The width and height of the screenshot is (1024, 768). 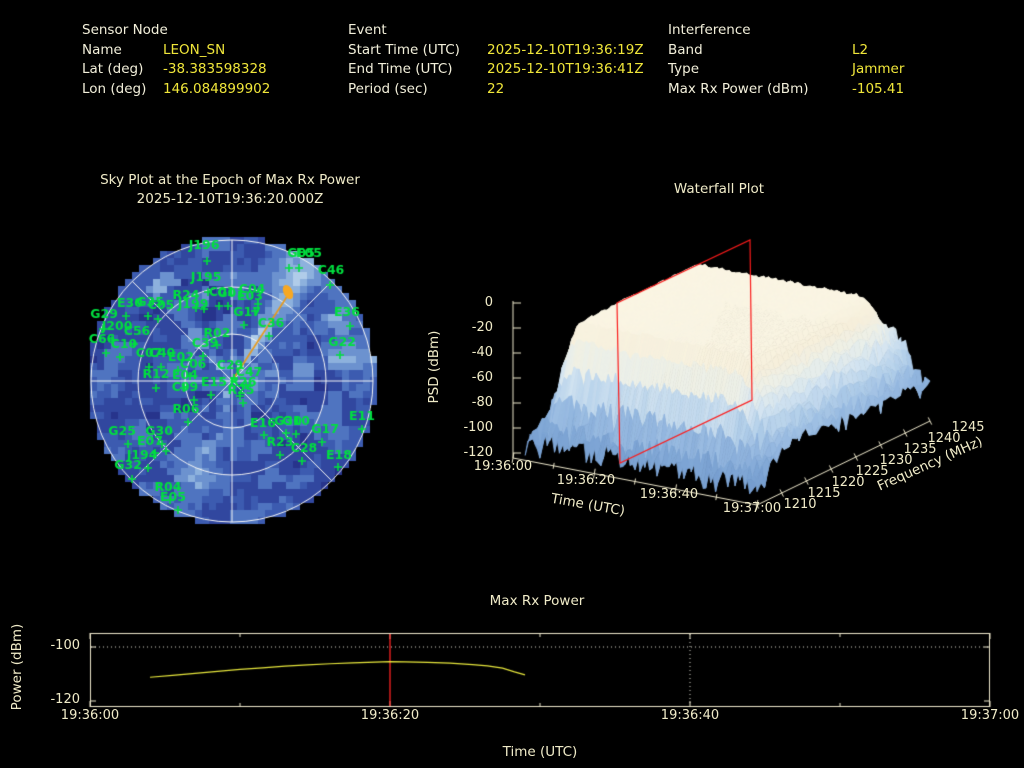 I want to click on event-title: Event, so click(x=367, y=30).